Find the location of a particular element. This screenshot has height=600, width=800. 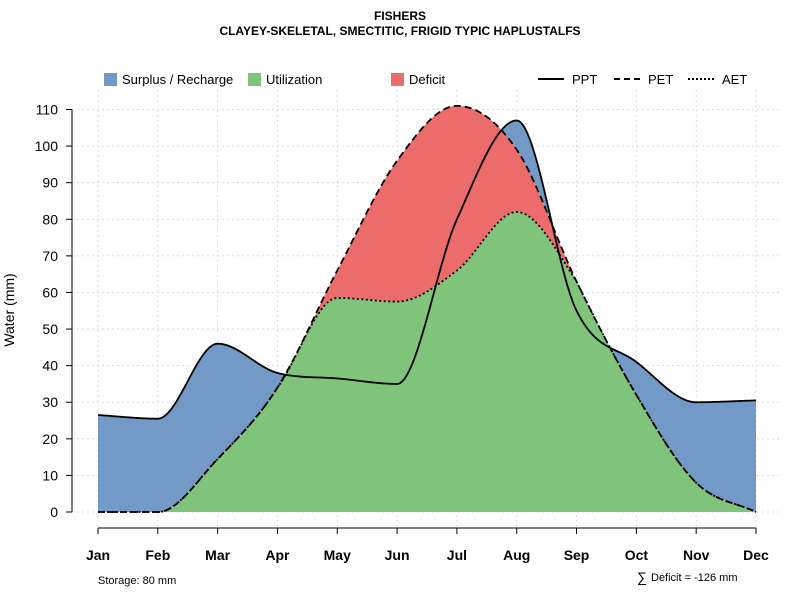

legend-utilization-swatch is located at coordinates (254, 79).